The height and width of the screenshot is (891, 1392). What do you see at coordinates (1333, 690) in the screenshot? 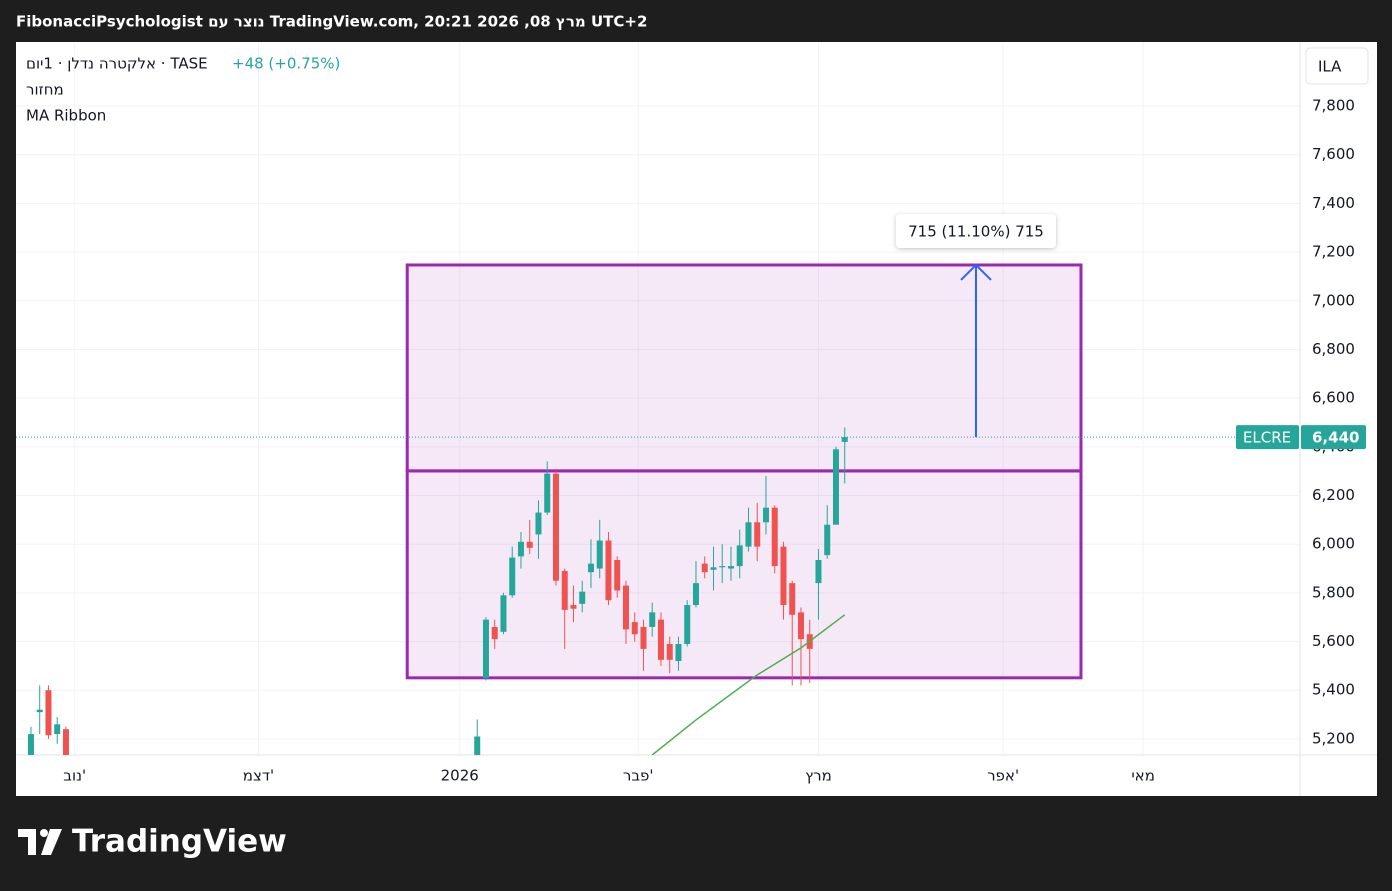
I see `y-tick-label: 5,400` at bounding box center [1333, 690].